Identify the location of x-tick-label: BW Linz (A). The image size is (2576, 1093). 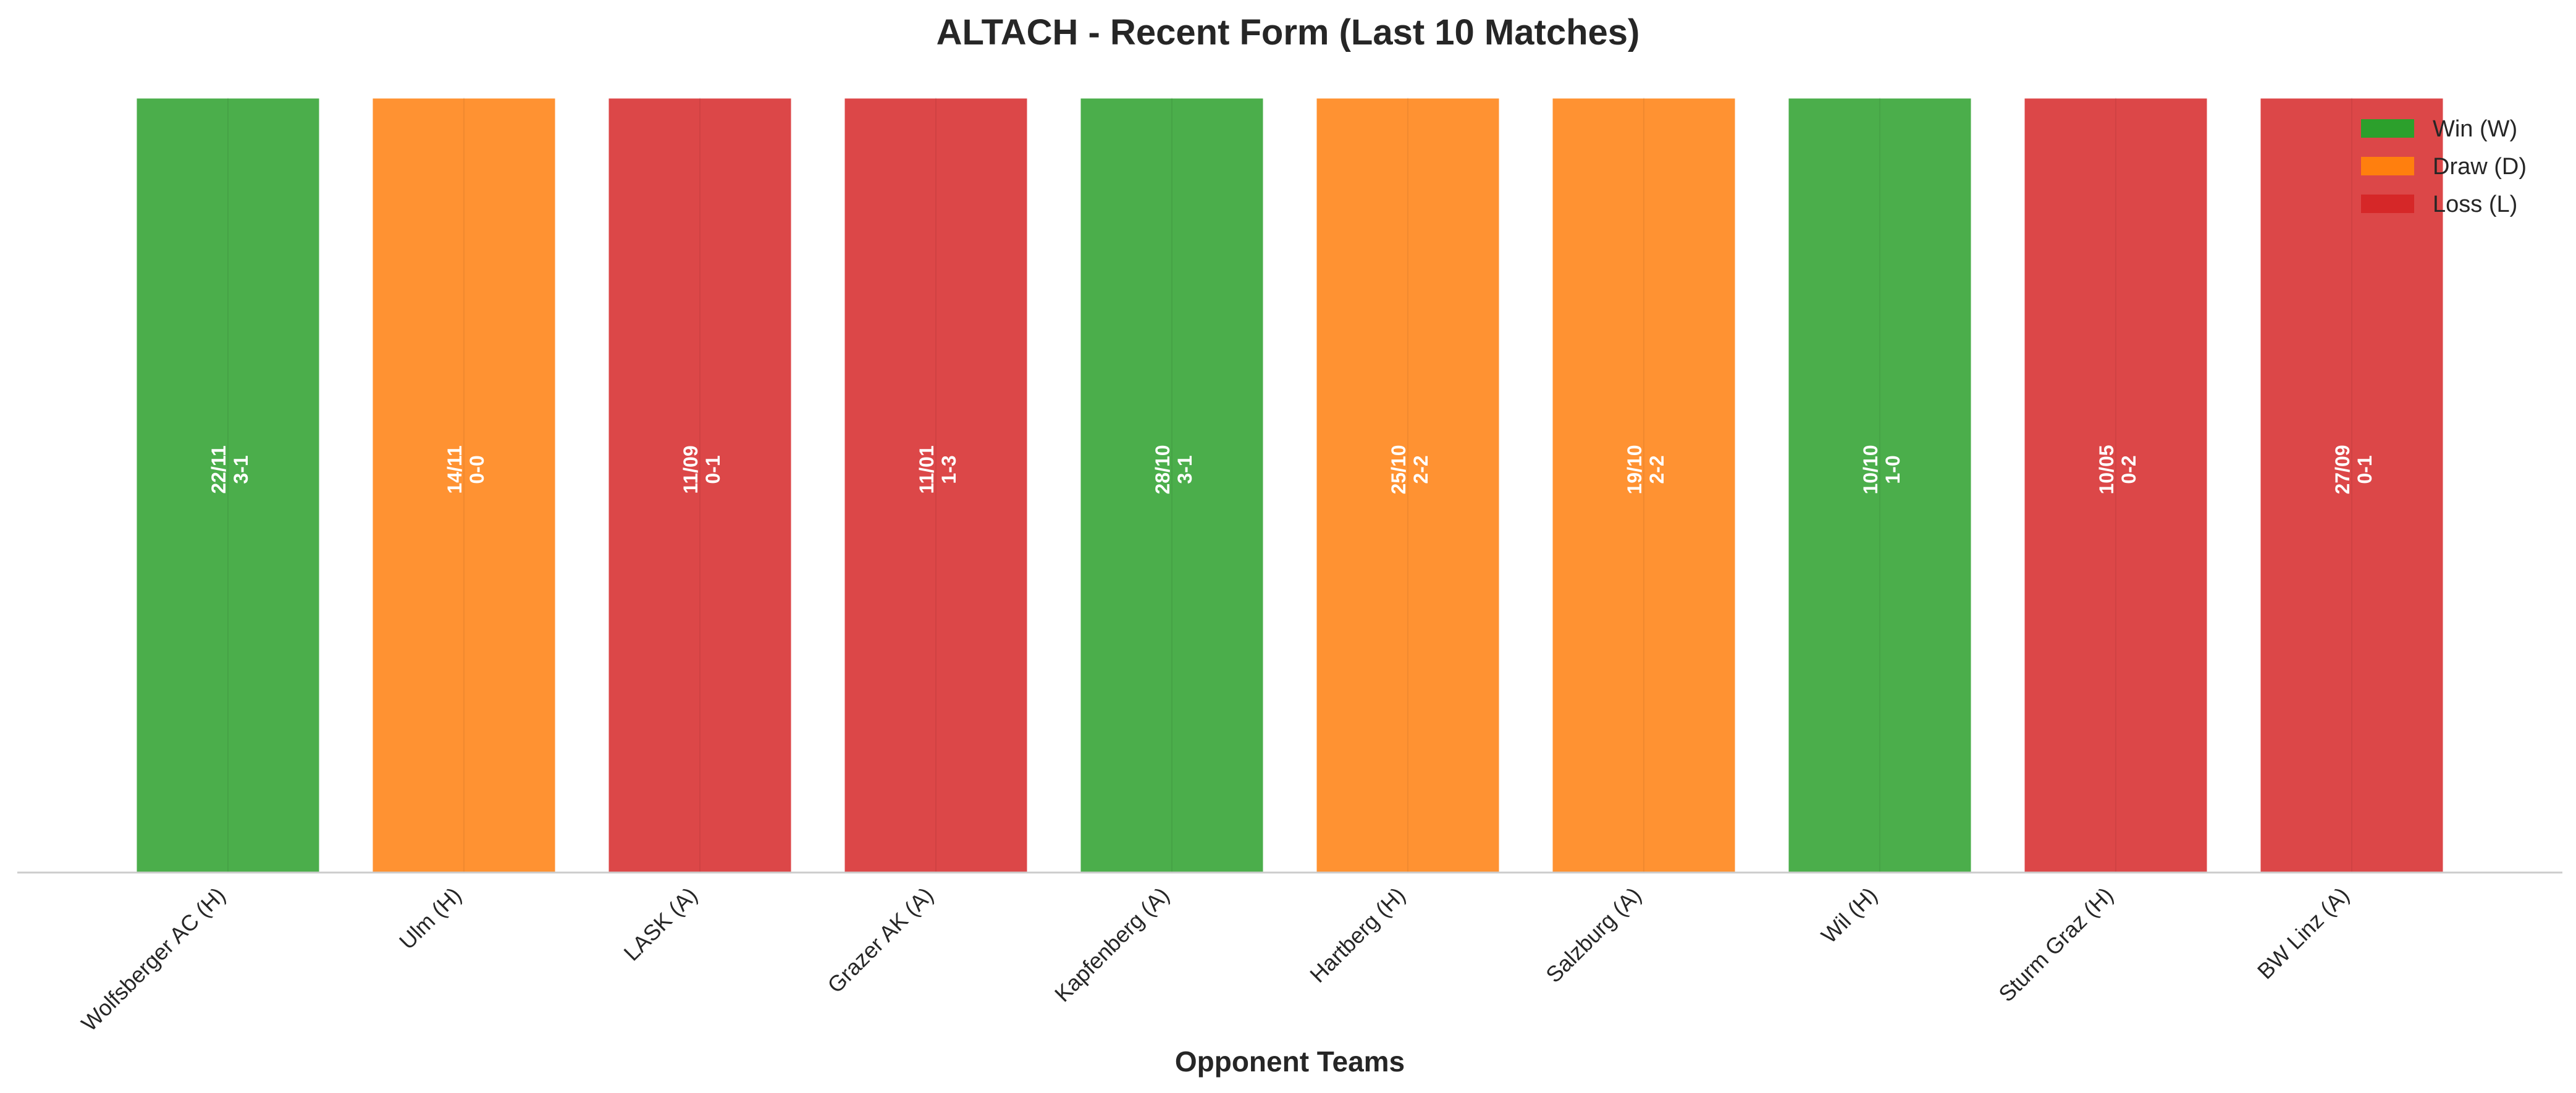
(2303, 933).